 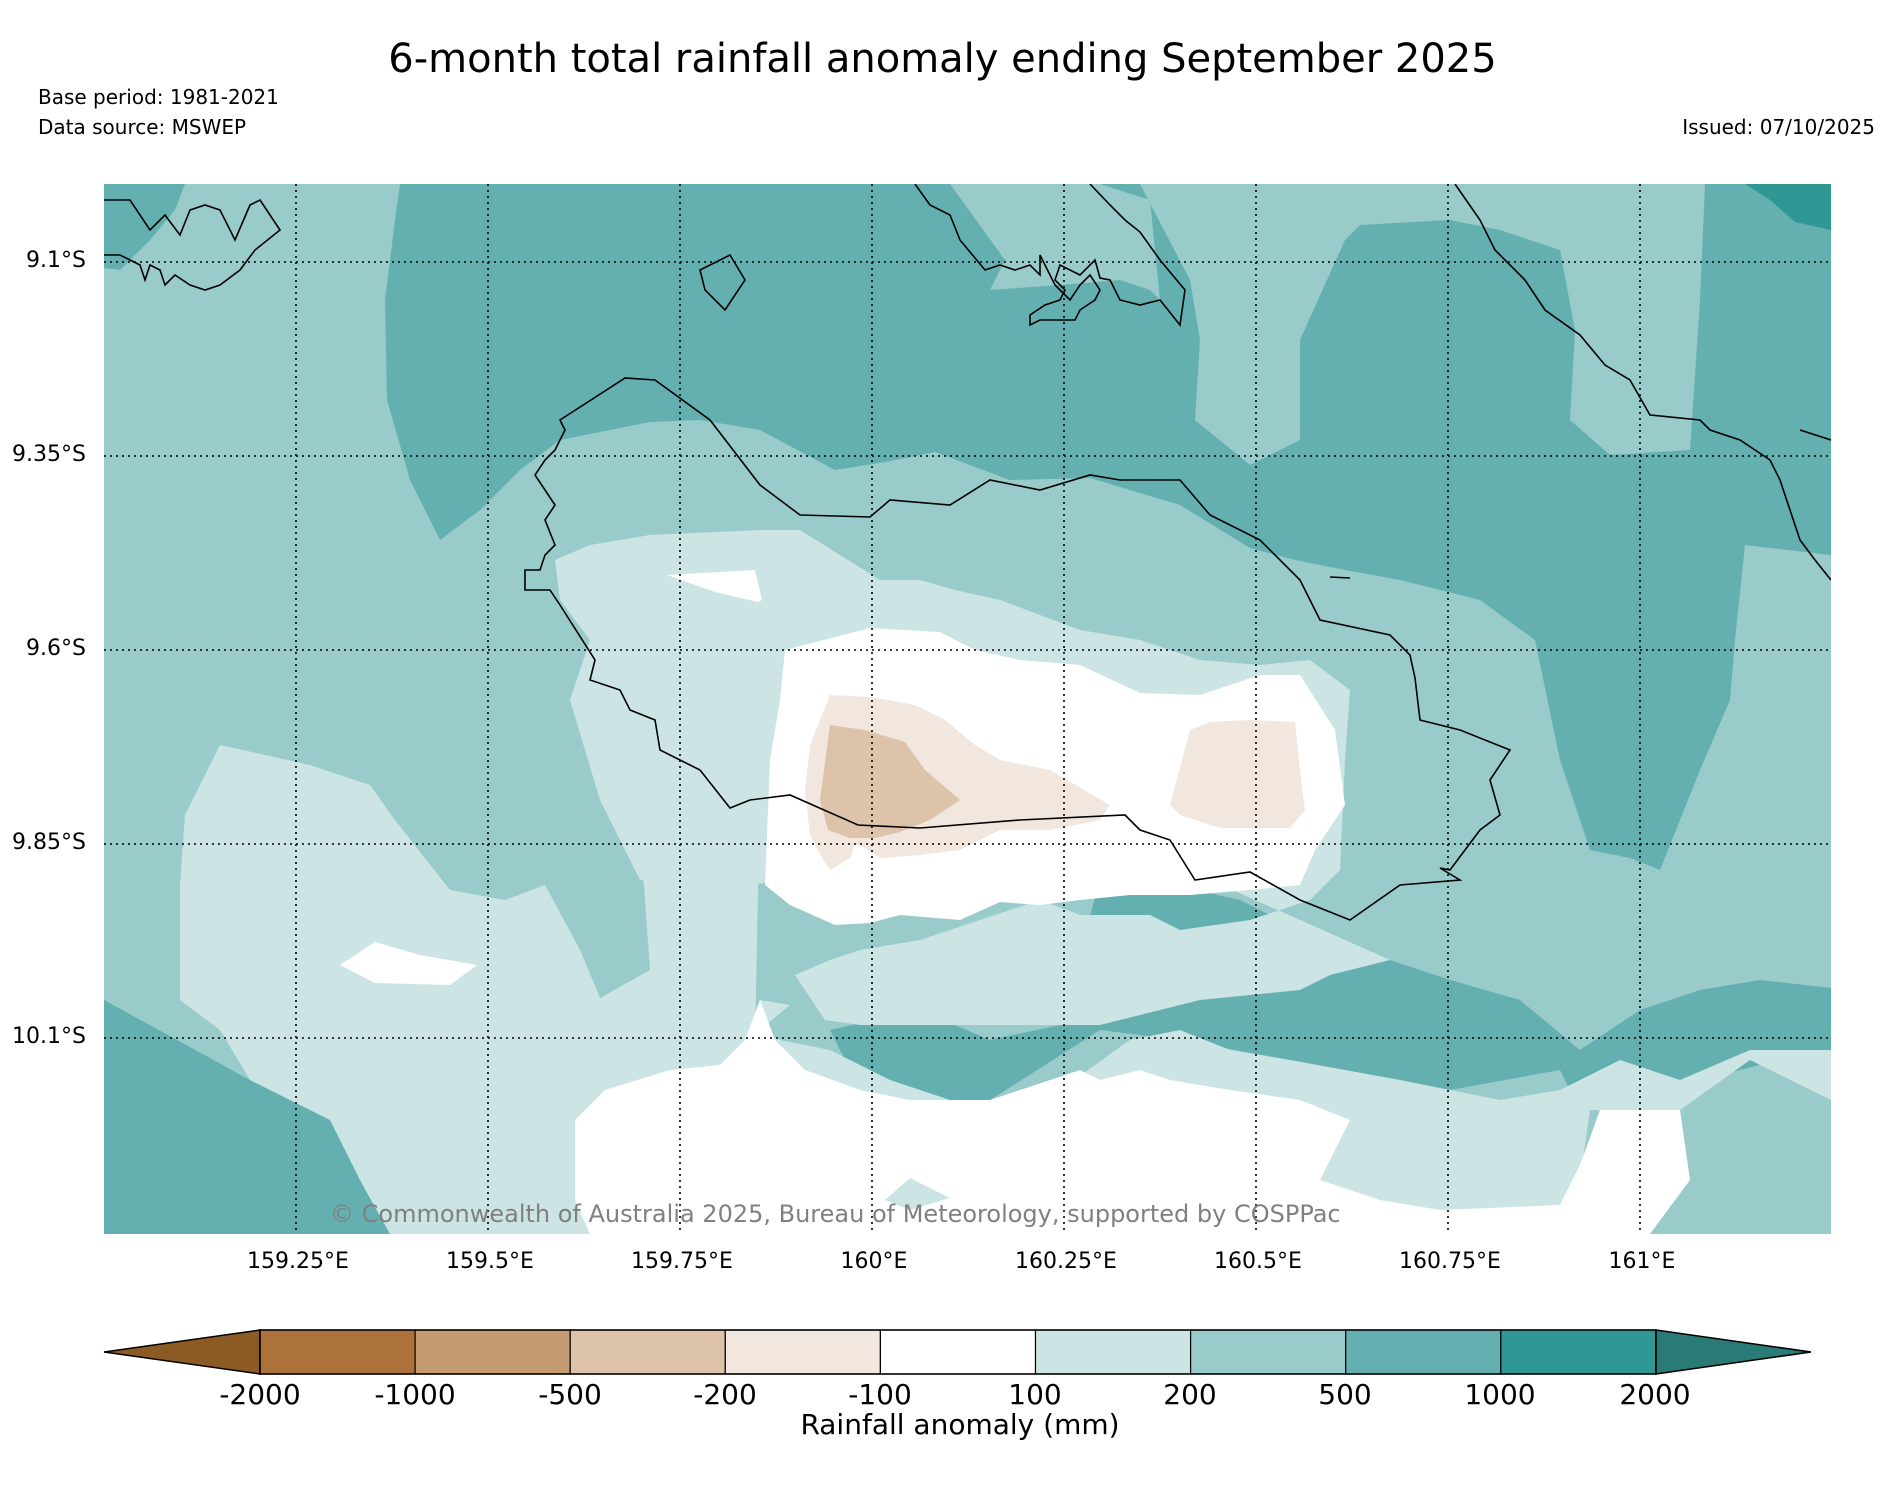 What do you see at coordinates (714, 586) in the screenshot?
I see `contour-neutral-islet-a` at bounding box center [714, 586].